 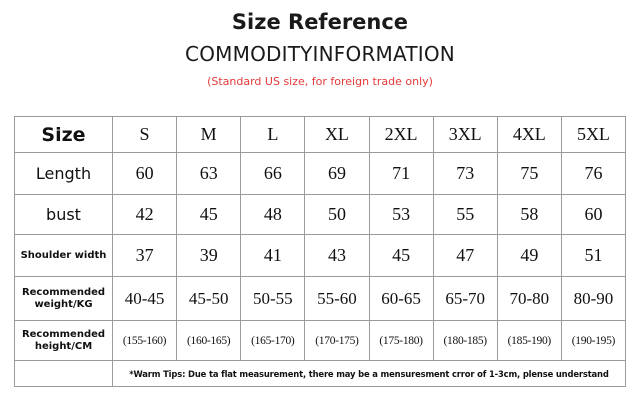 I want to click on size-s: S, so click(x=144, y=134).